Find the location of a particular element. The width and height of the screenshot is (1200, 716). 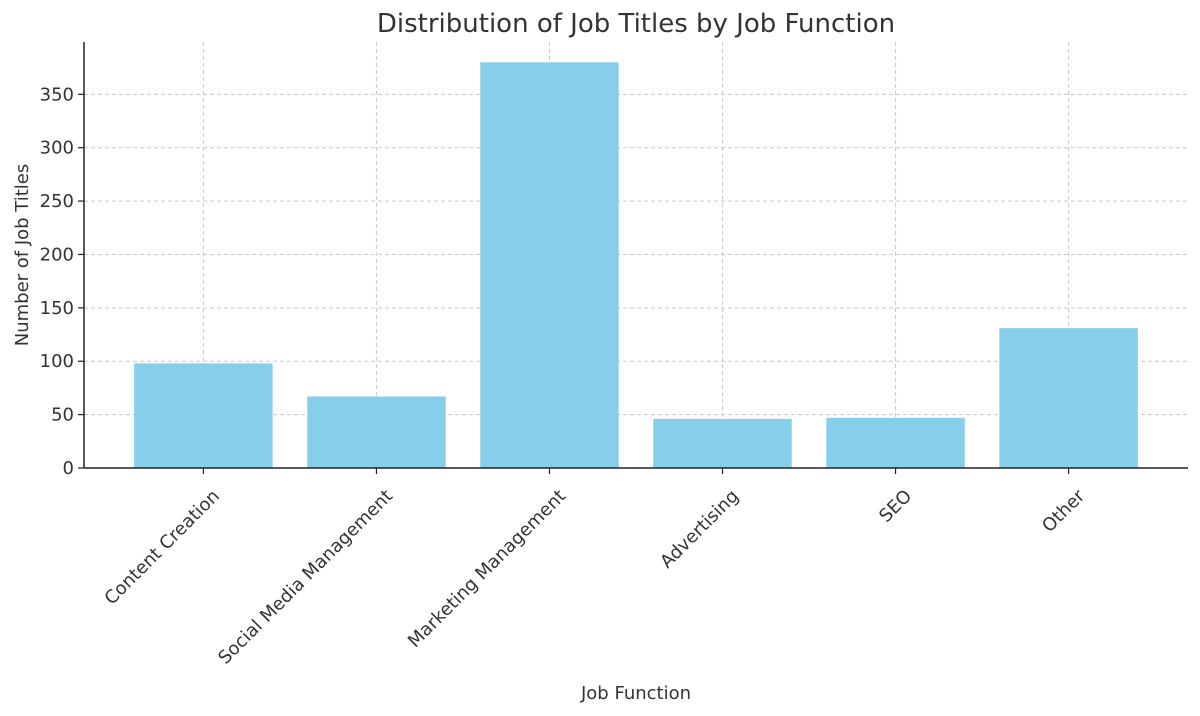

x-tick-label: Other is located at coordinates (1063, 510).